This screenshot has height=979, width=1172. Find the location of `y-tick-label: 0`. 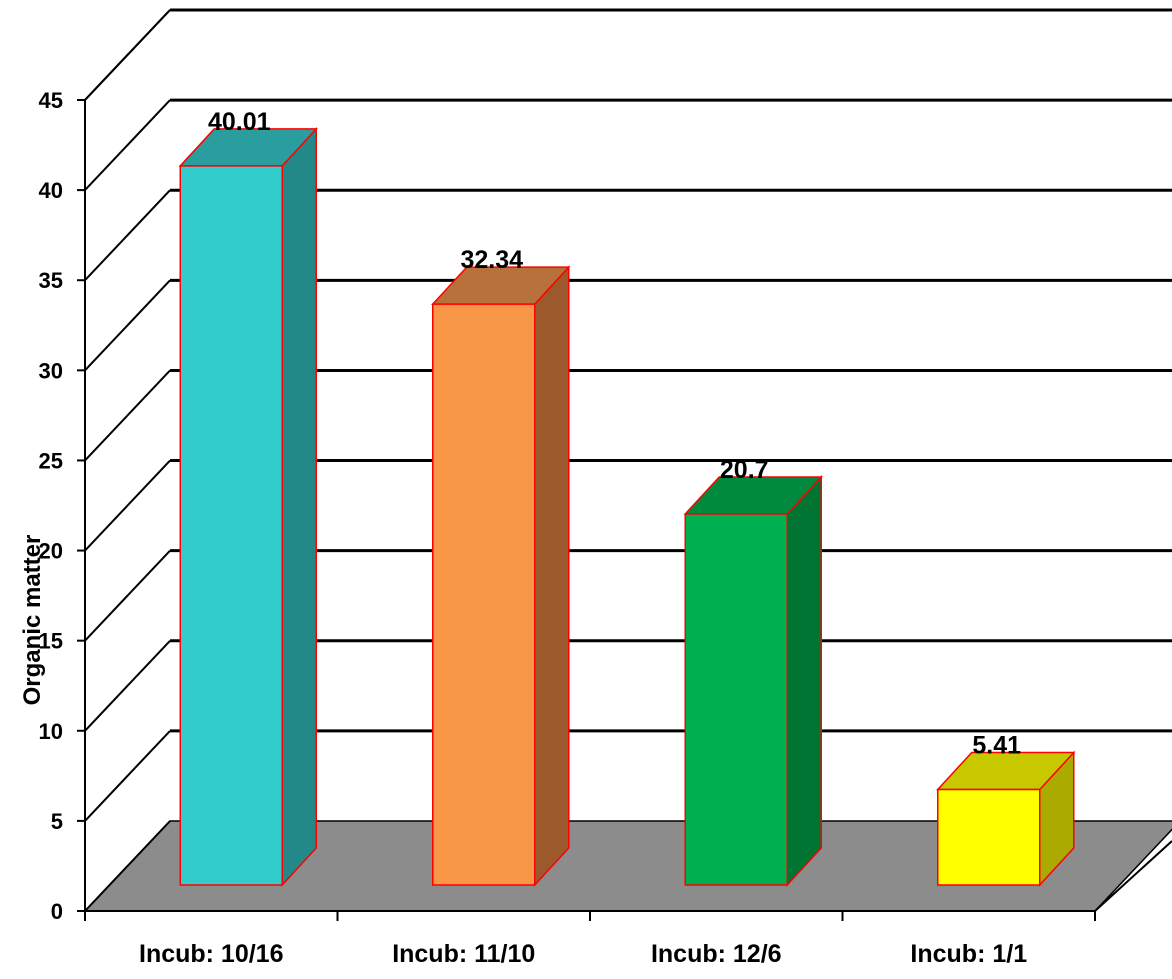

y-tick-label: 0 is located at coordinates (57, 911).